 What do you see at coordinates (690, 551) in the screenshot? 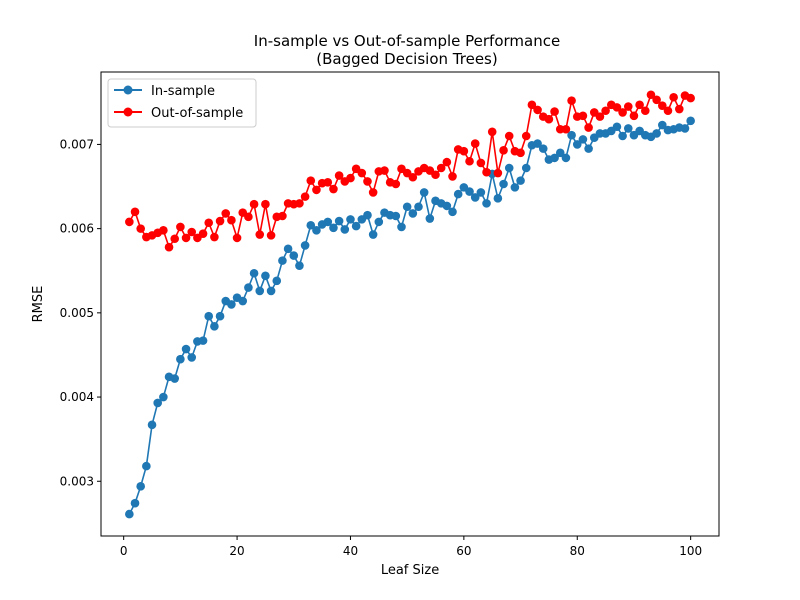
I see `x-tick-label: 100` at bounding box center [690, 551].